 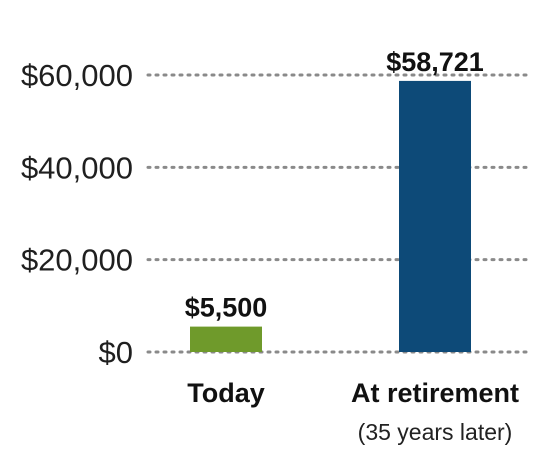 I want to click on data-label: $5,500, so click(x=226, y=308).